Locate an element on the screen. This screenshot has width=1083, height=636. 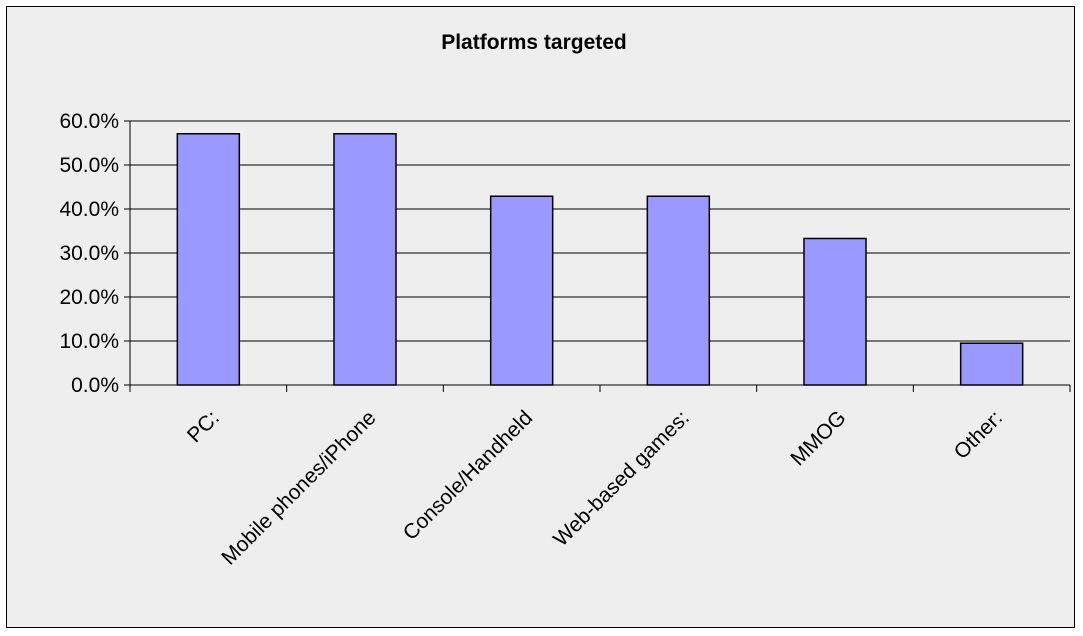
y-tick-label: 50.0% is located at coordinates (89, 165).